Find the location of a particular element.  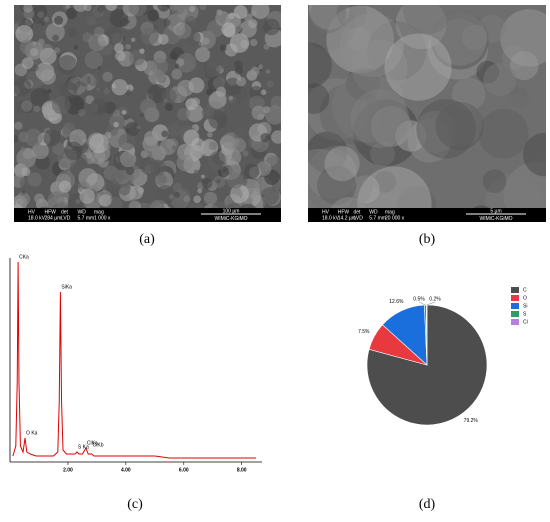

info-header: WD is located at coordinates (373, 212).